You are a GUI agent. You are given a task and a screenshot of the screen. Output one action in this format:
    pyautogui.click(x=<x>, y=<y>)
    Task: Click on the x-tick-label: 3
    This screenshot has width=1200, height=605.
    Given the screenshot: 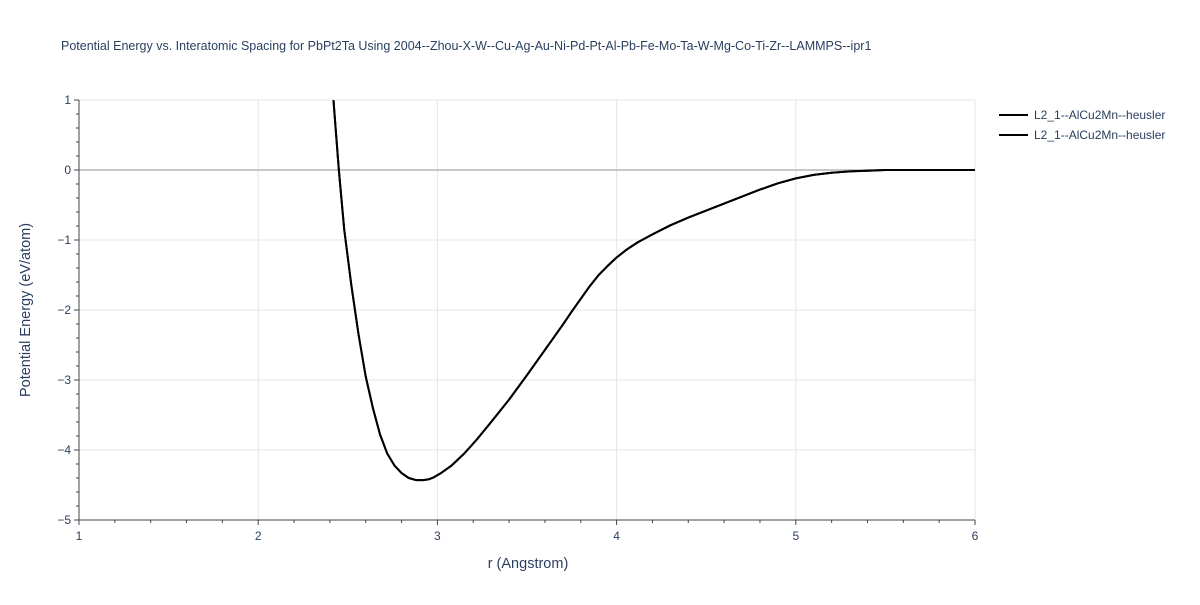 What is the action you would take?
    pyautogui.click(x=437, y=536)
    